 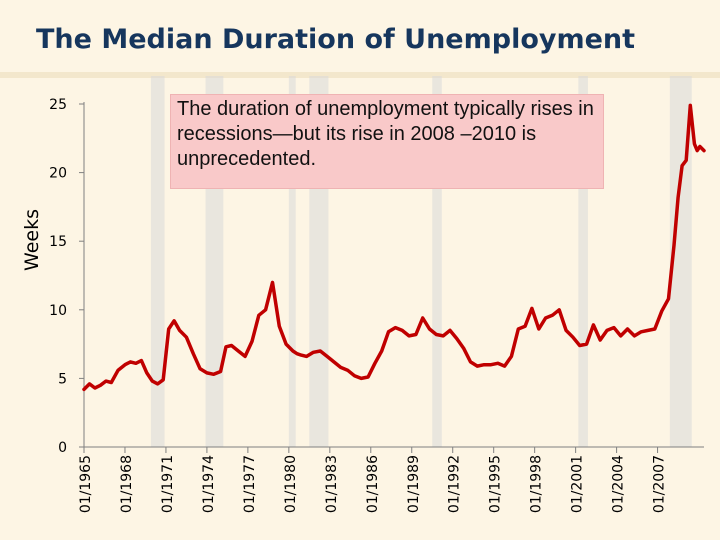 I want to click on y-tick-label: 10, so click(x=58, y=311).